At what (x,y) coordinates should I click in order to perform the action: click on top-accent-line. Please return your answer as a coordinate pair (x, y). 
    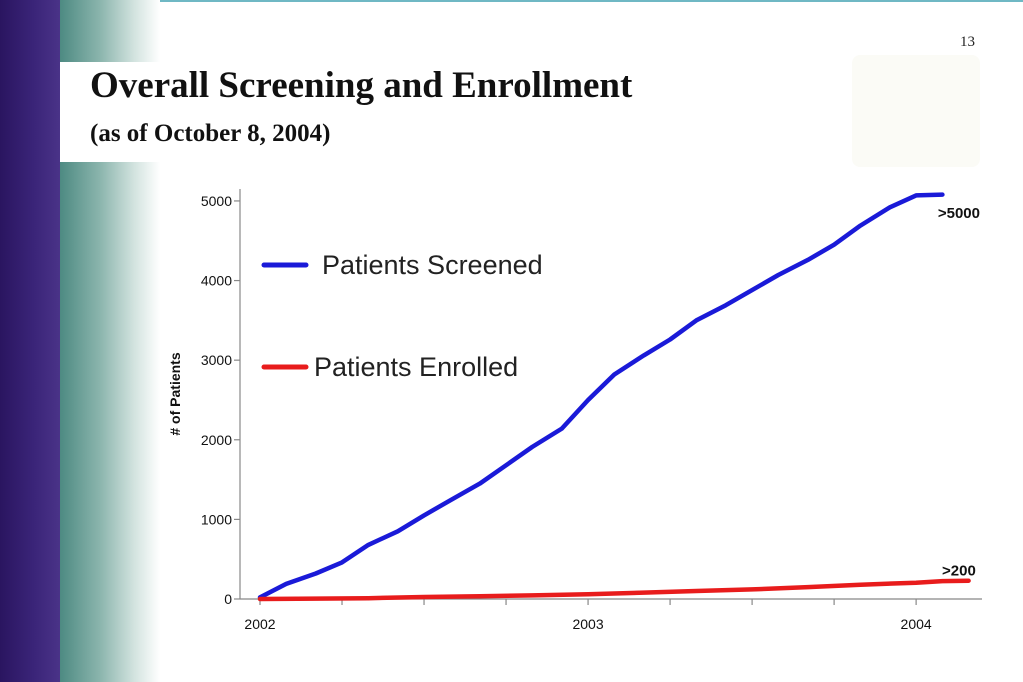
    Looking at the image, I should click on (591, 1).